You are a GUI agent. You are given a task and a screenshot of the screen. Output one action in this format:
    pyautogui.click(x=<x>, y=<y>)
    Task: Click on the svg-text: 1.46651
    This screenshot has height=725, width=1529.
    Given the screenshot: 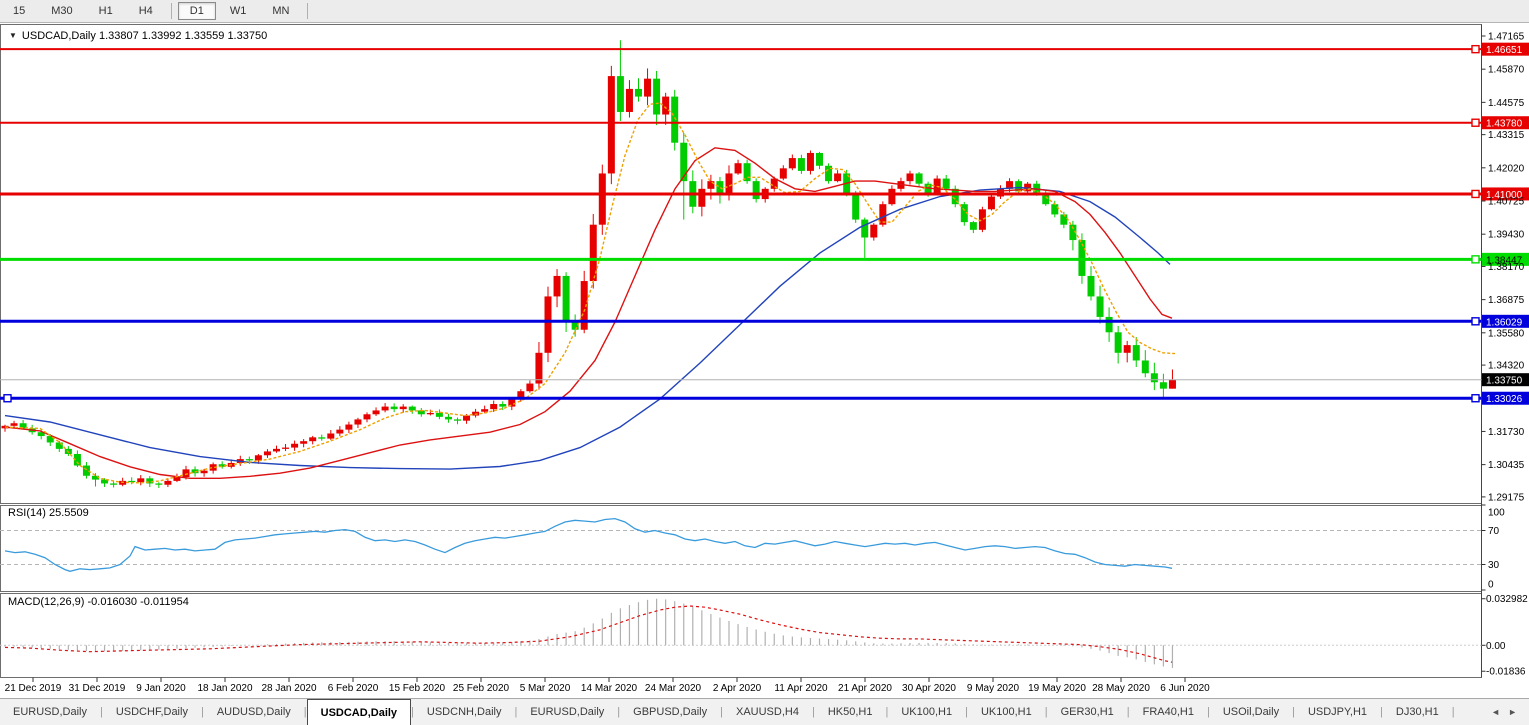 What is the action you would take?
    pyautogui.click(x=1504, y=50)
    